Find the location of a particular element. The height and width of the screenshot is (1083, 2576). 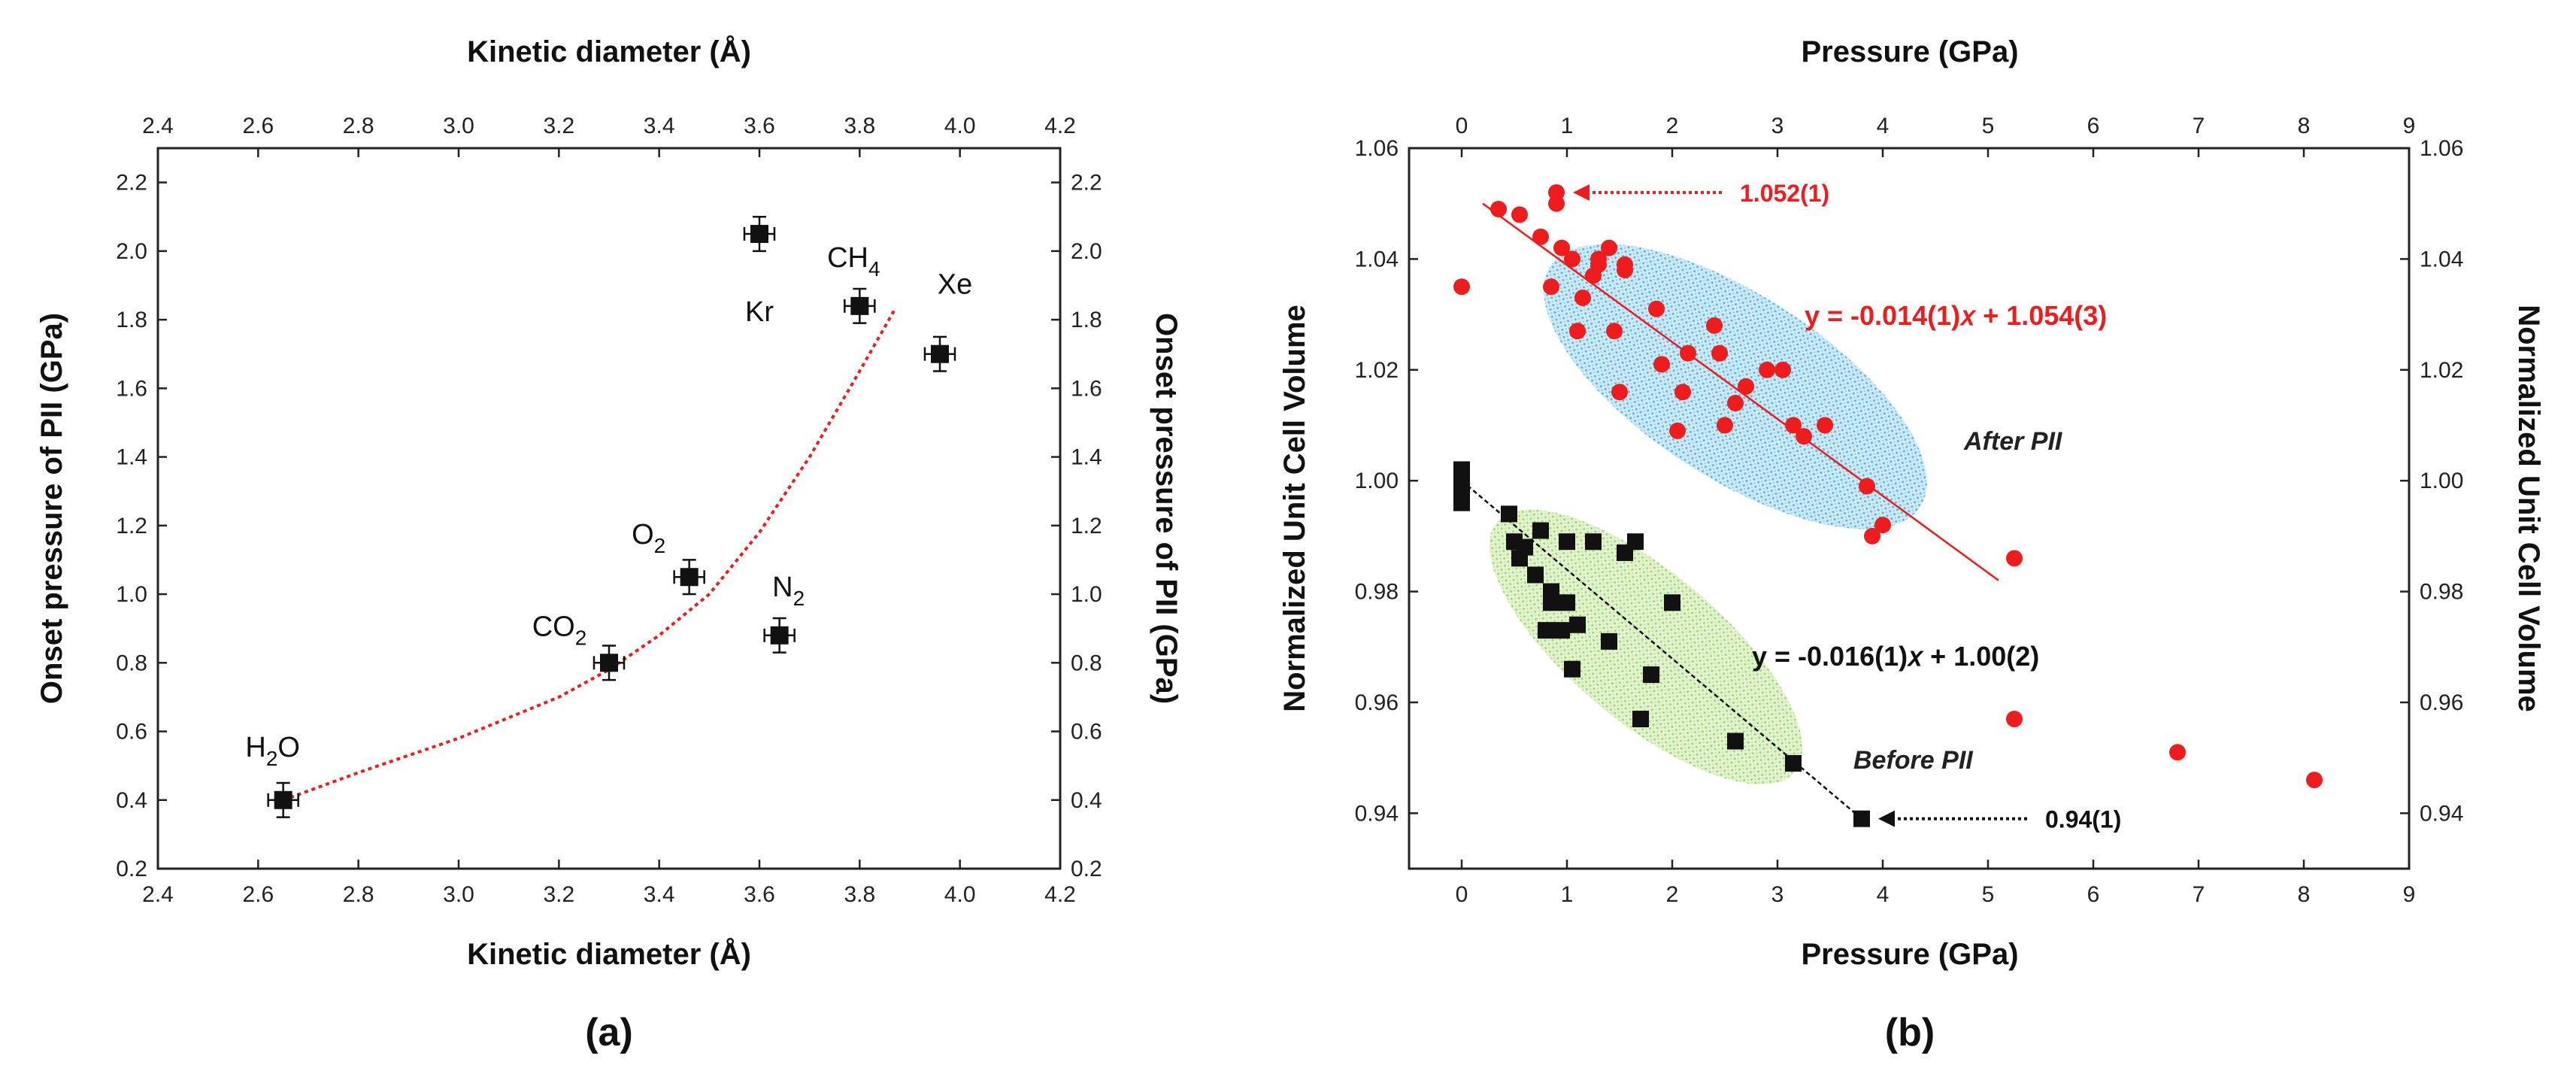

panel-b-left-ylabel: Normalized Unit Cell Volume is located at coordinates (1294, 508).